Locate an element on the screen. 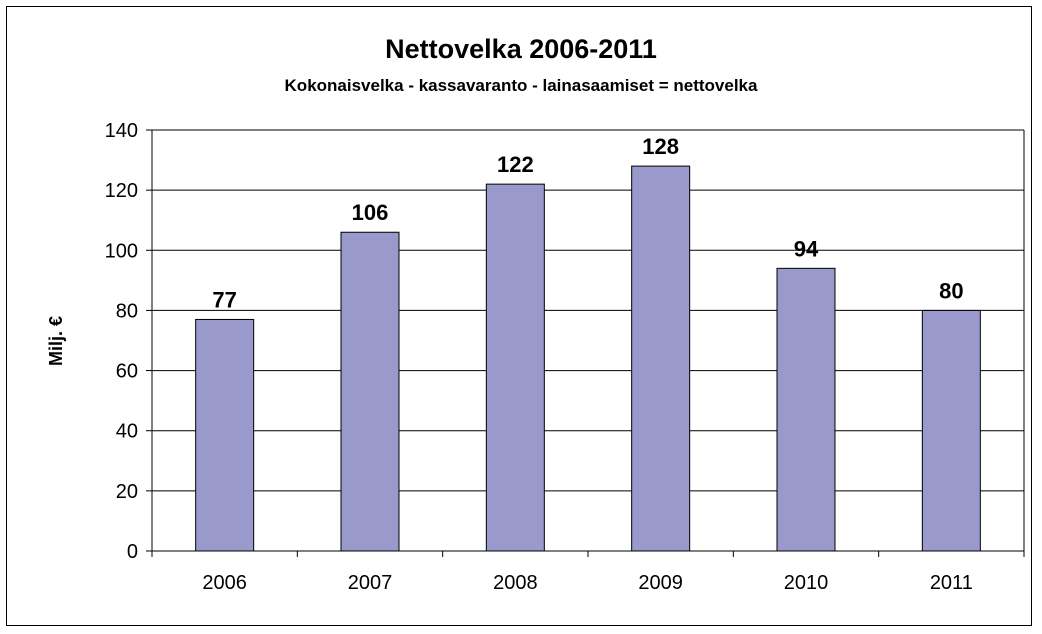 The height and width of the screenshot is (634, 1042). chart-title: Nettovelka 2006-2011 is located at coordinates (521, 49).